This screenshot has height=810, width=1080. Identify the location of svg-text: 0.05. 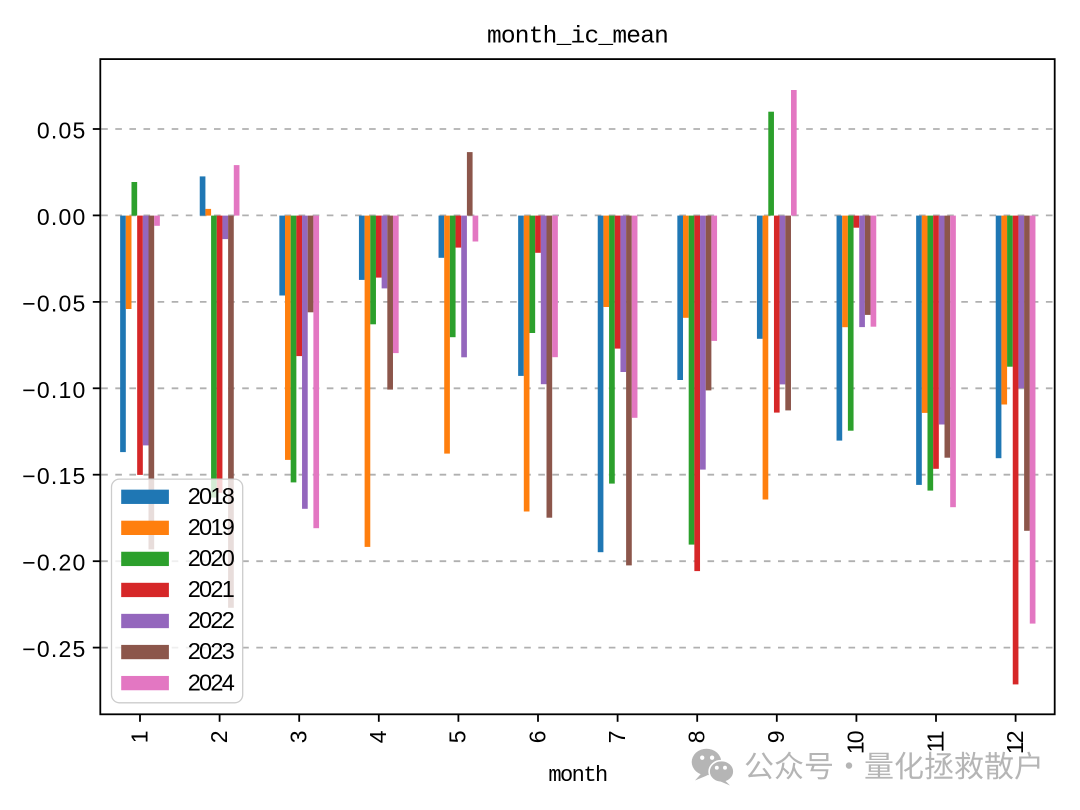
(62, 131).